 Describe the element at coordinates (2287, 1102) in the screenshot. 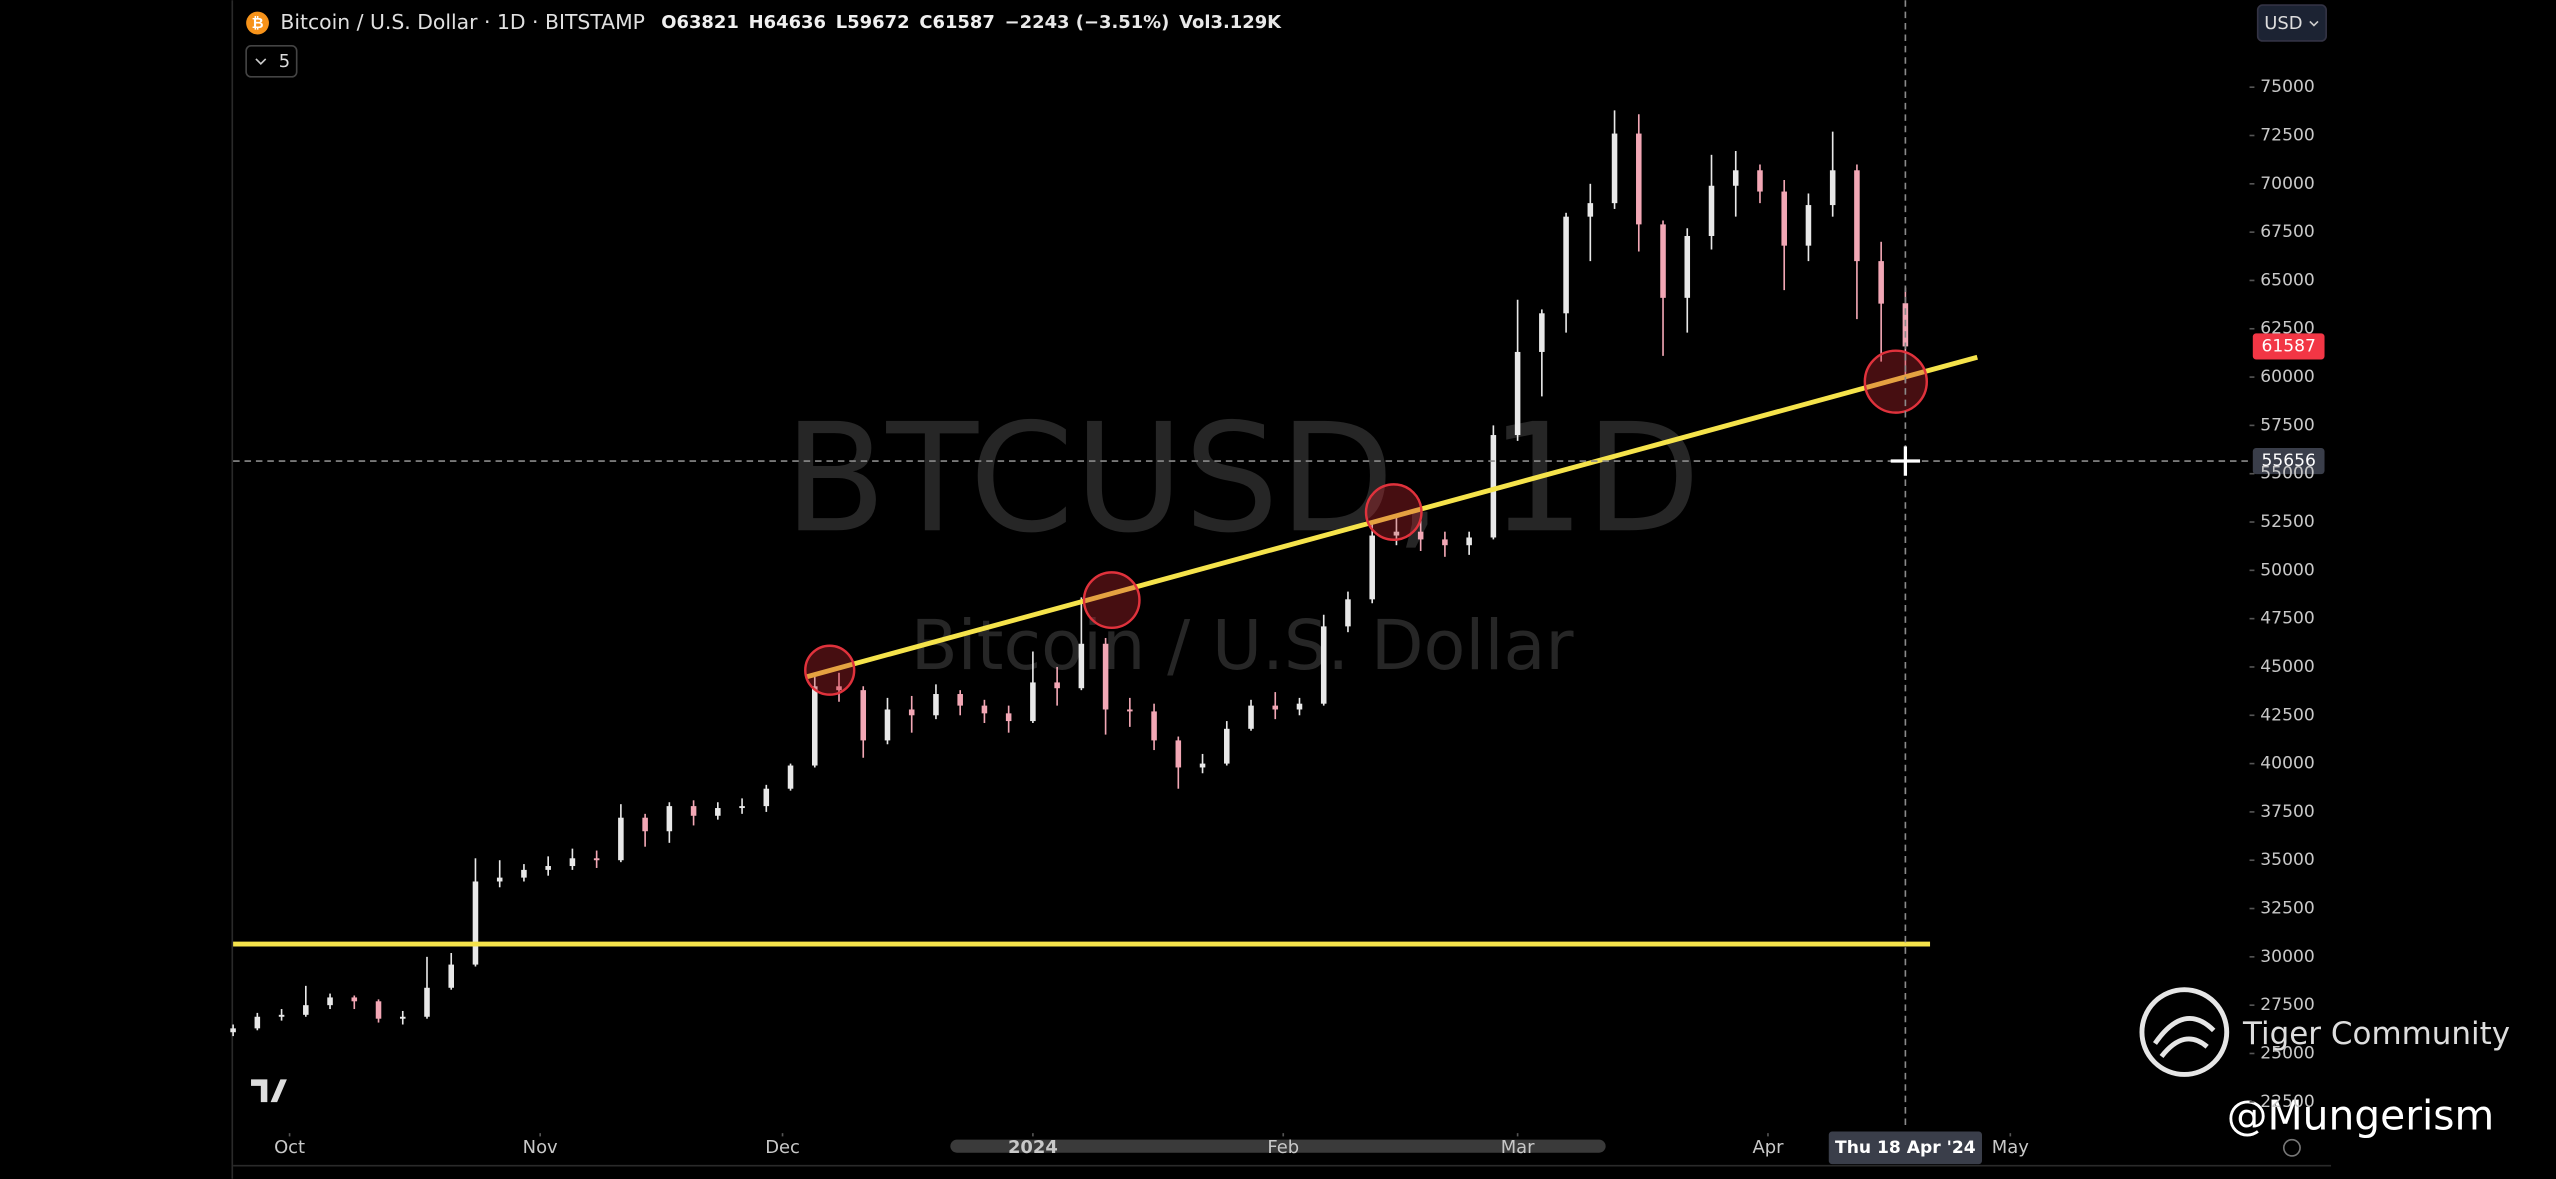

I see `y-tick-label: 22500` at that location.